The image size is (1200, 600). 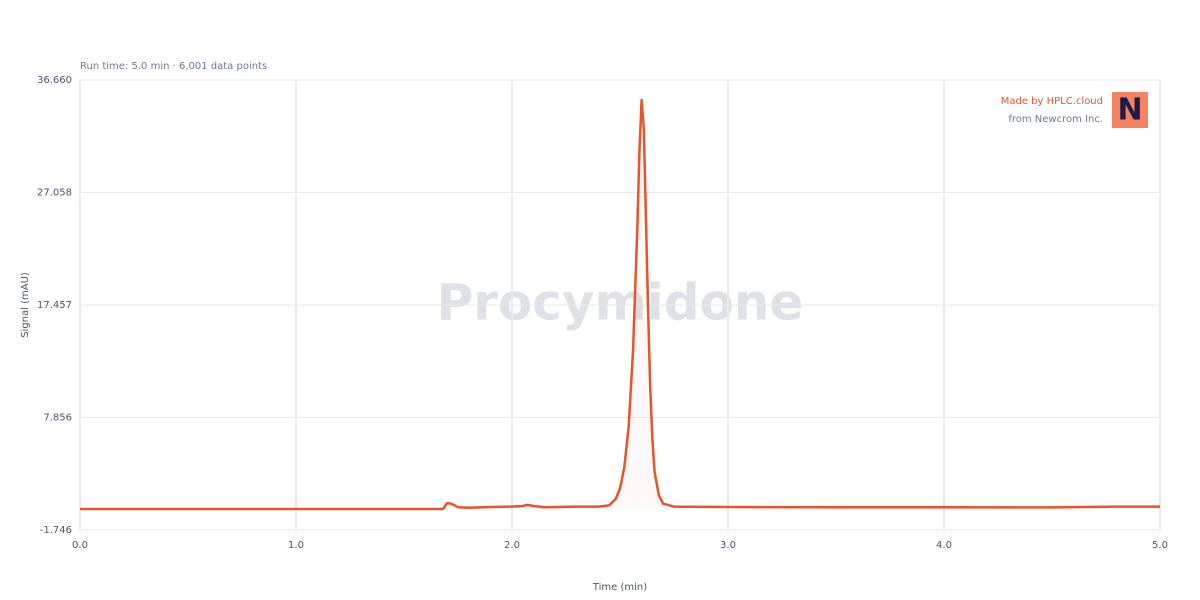 I want to click on y-tick-label: 27.058, so click(x=54, y=193).